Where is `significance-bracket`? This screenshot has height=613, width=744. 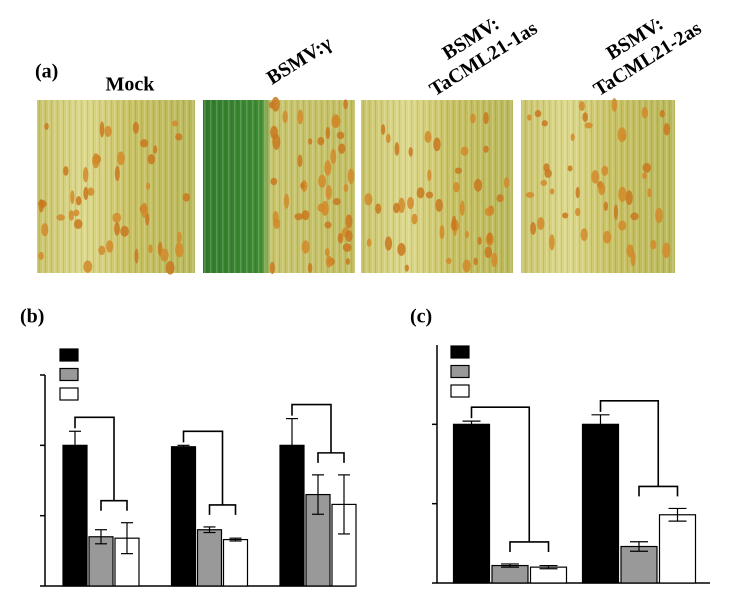 significance-bracket is located at coordinates (318, 433).